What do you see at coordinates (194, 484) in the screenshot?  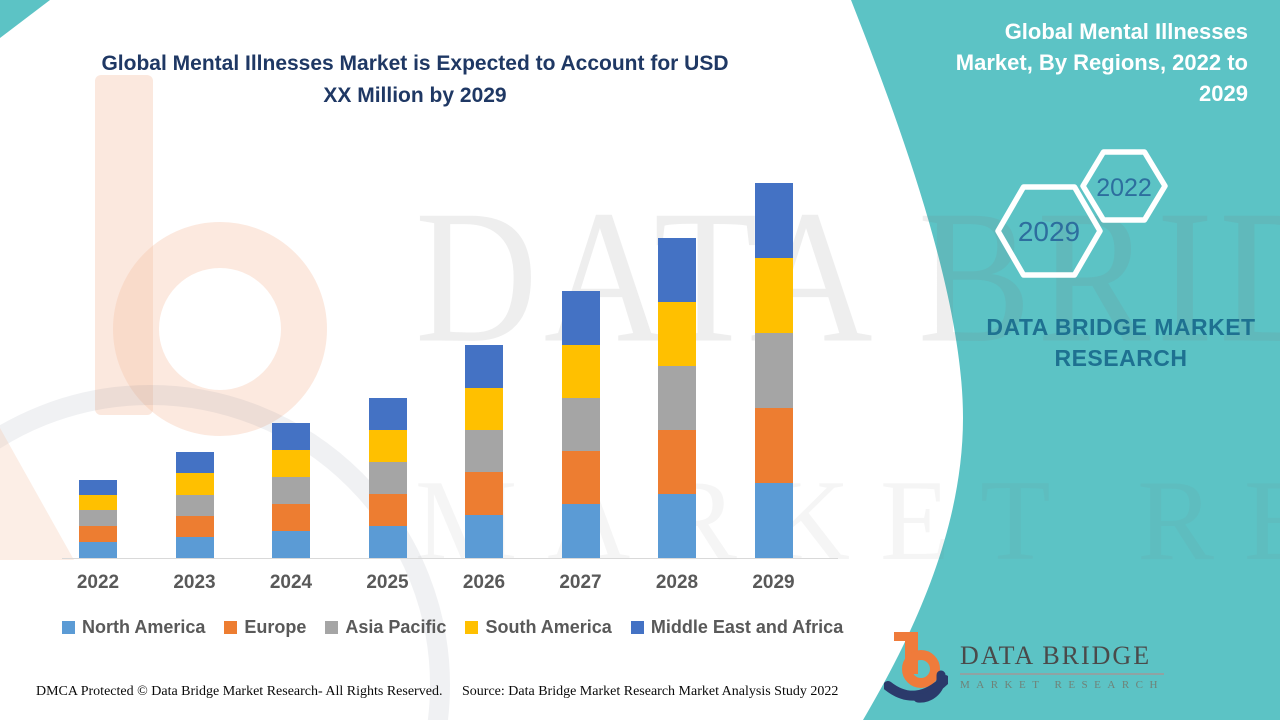 I see `segment-south-america-2023` at bounding box center [194, 484].